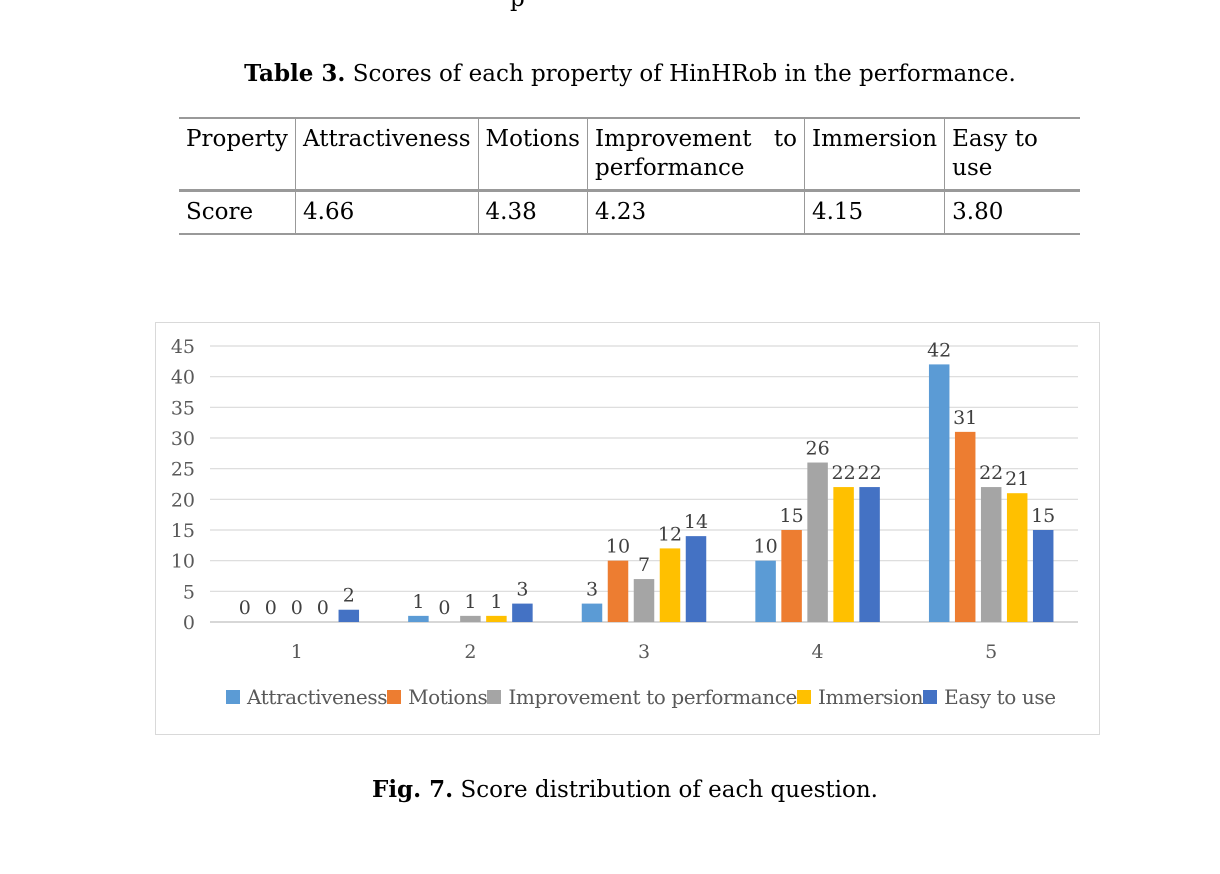  I want to click on legend-label: Immersion, so click(870, 697).